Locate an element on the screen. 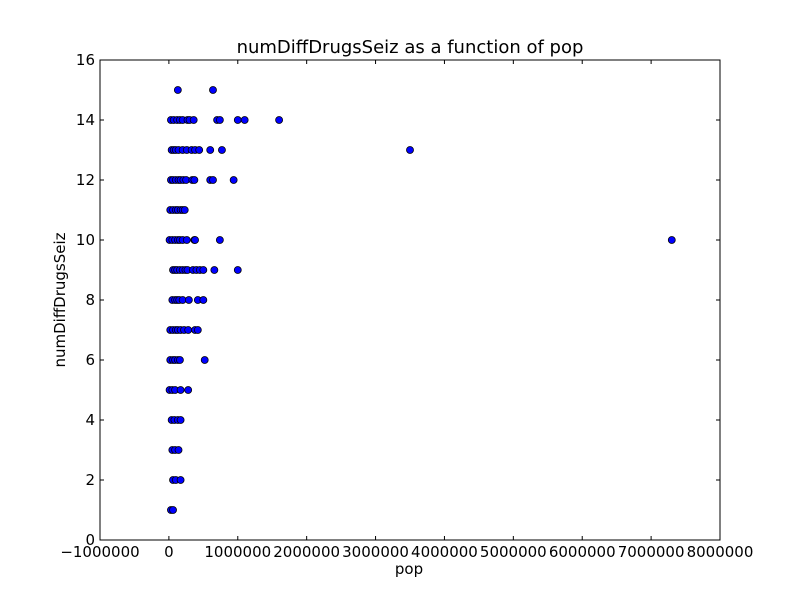  y-axis-label: numDiffDrugsSeiz is located at coordinates (60, 299).